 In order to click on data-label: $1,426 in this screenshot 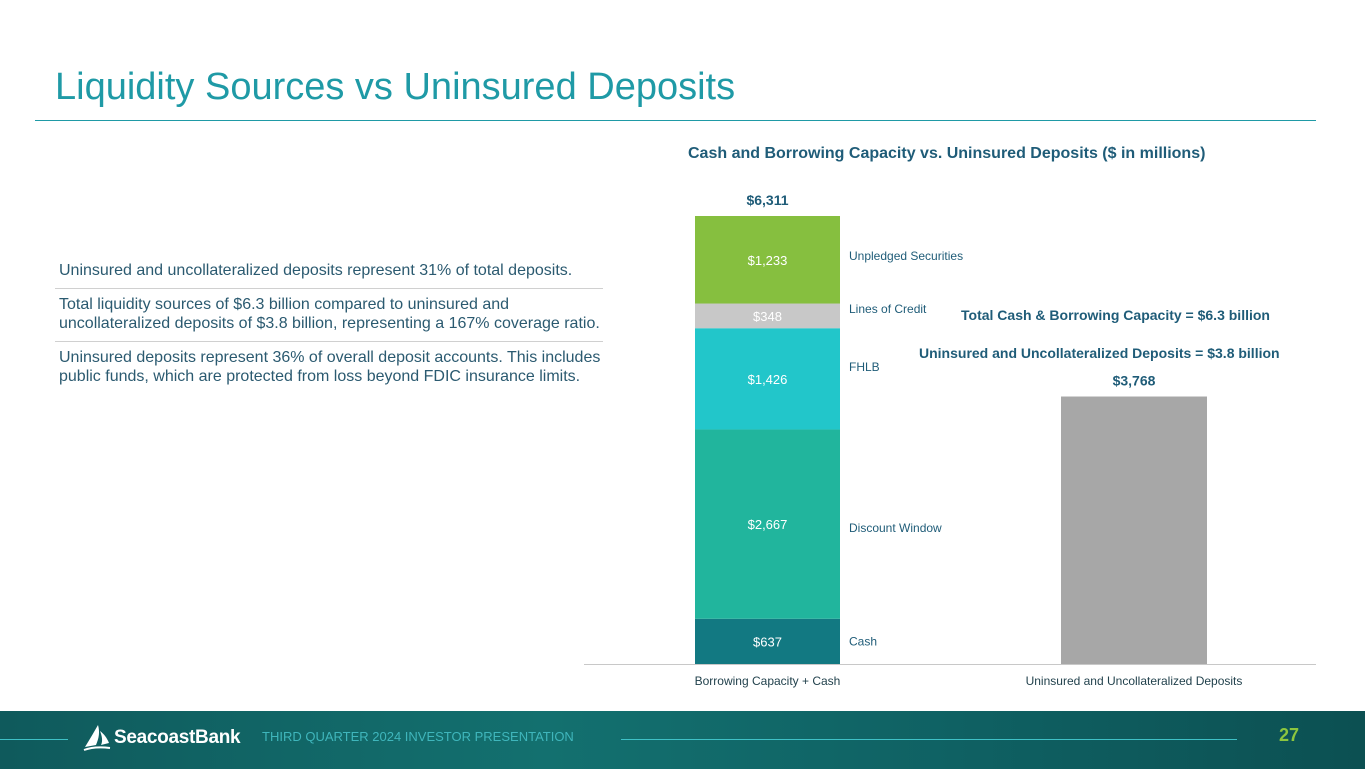, I will do `click(768, 379)`.